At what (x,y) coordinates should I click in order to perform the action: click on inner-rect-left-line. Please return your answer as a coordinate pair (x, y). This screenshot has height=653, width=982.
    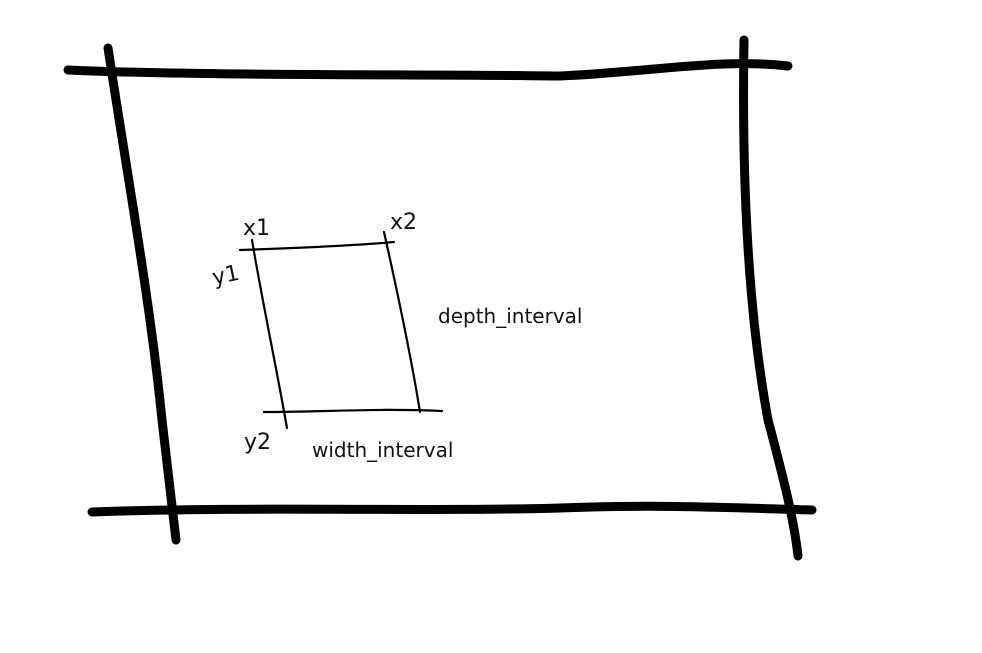
    Looking at the image, I should click on (269, 334).